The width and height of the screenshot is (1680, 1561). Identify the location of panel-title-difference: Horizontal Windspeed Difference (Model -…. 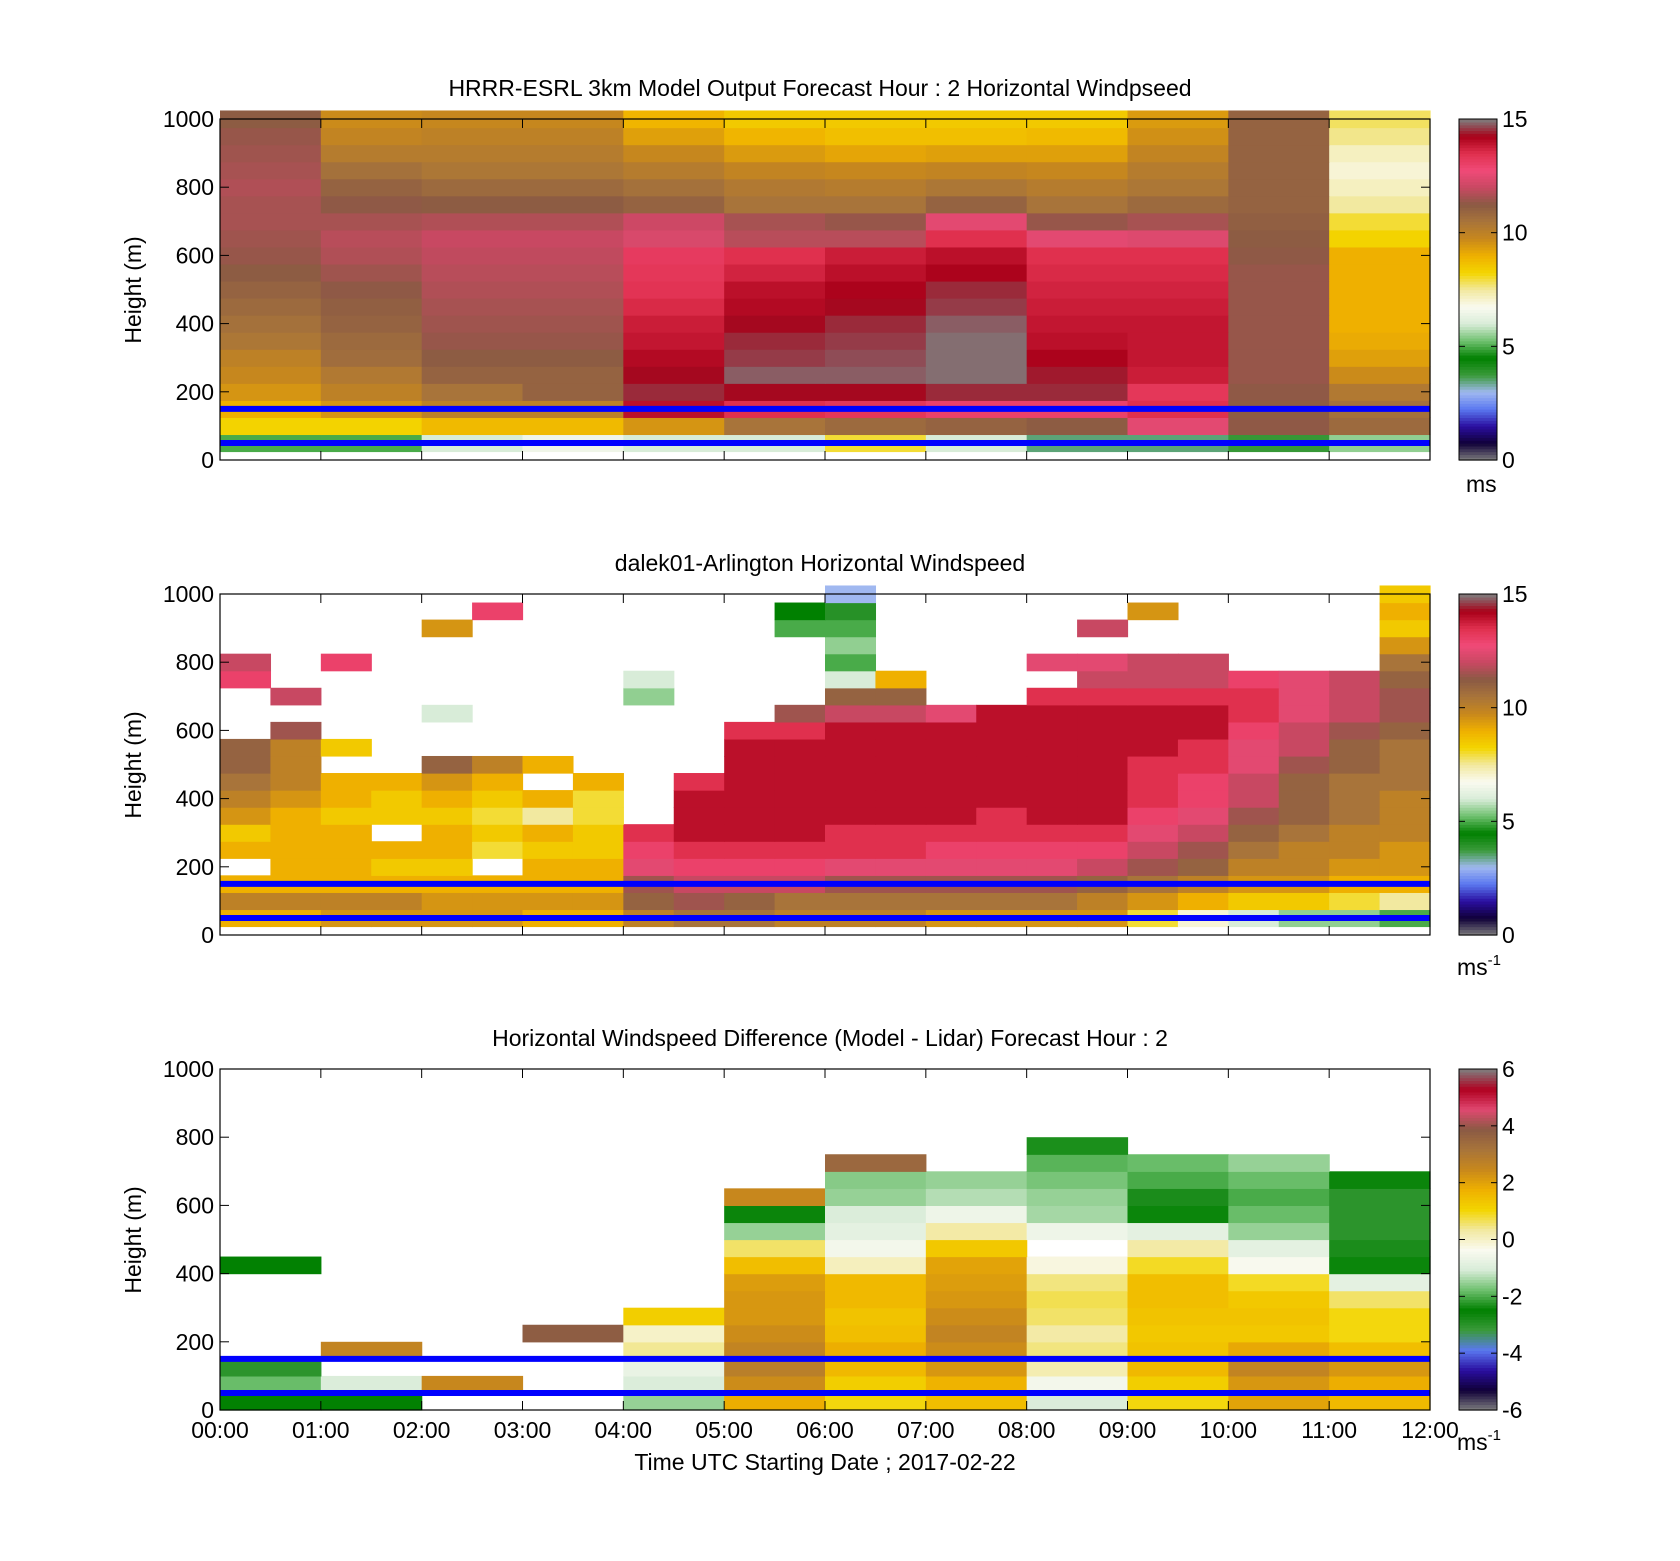
(830, 1038).